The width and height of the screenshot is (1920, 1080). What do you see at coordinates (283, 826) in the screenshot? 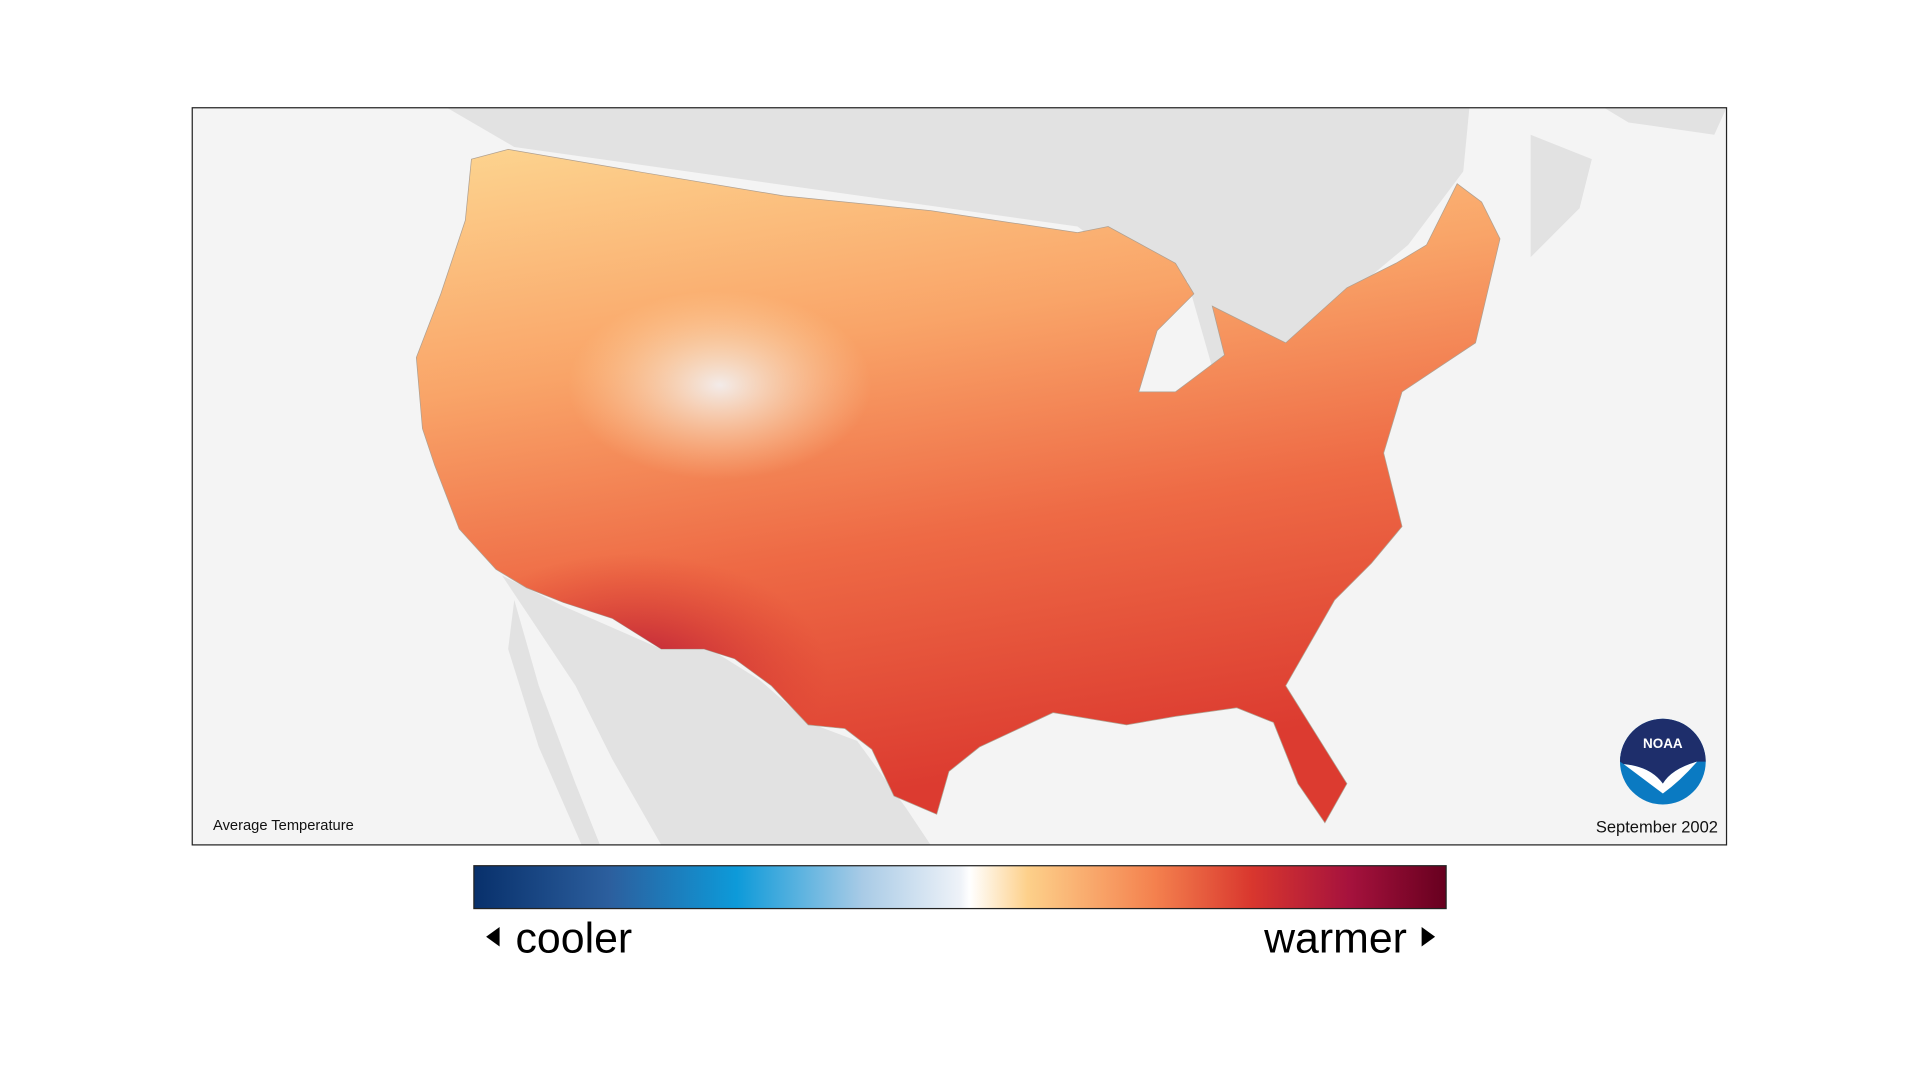
I see `map-title: Average Temperature` at bounding box center [283, 826].